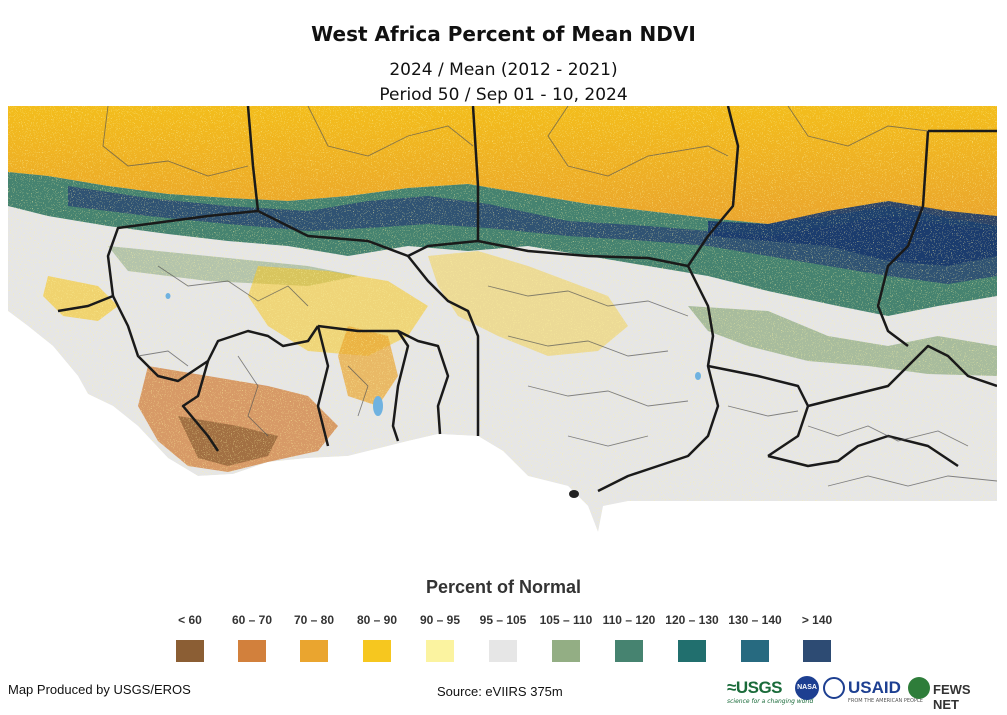  Describe the element at coordinates (566, 620) in the screenshot. I see `legend-label: 105 – 110` at that location.